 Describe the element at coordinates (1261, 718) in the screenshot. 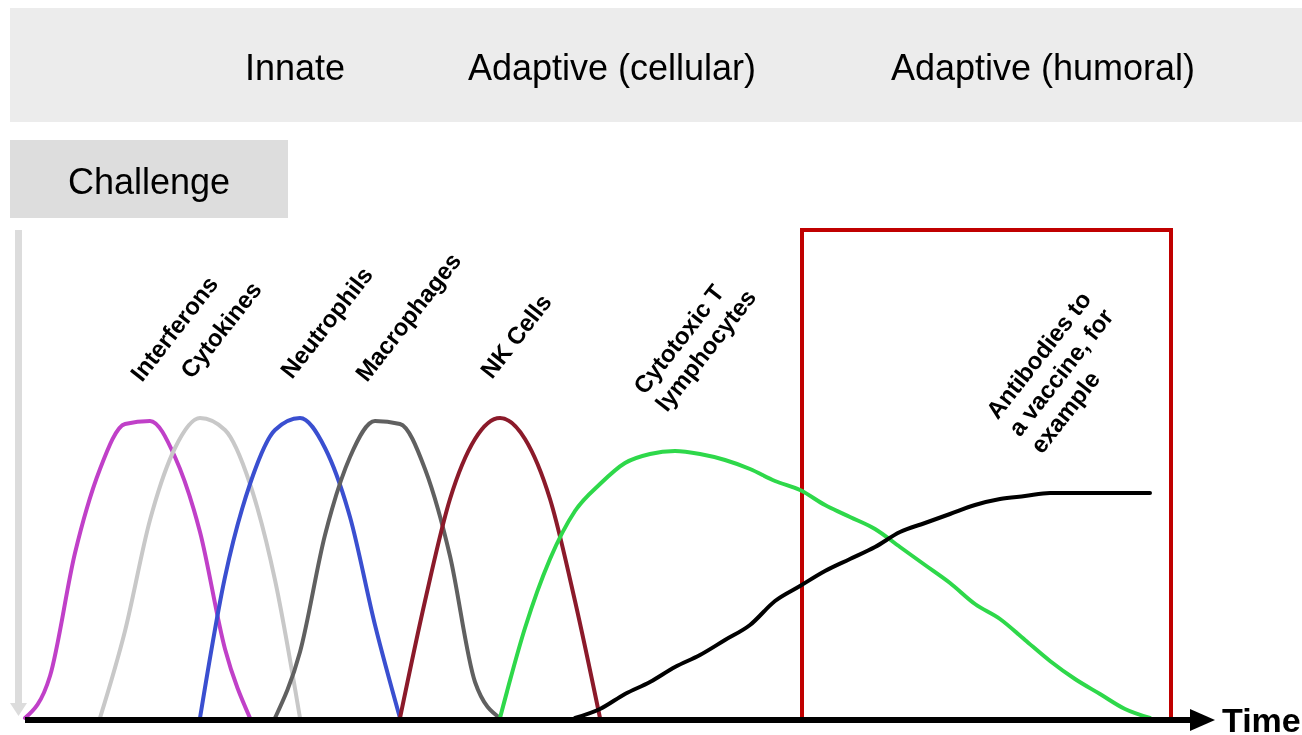

I see `x-axis-title: Time` at that location.